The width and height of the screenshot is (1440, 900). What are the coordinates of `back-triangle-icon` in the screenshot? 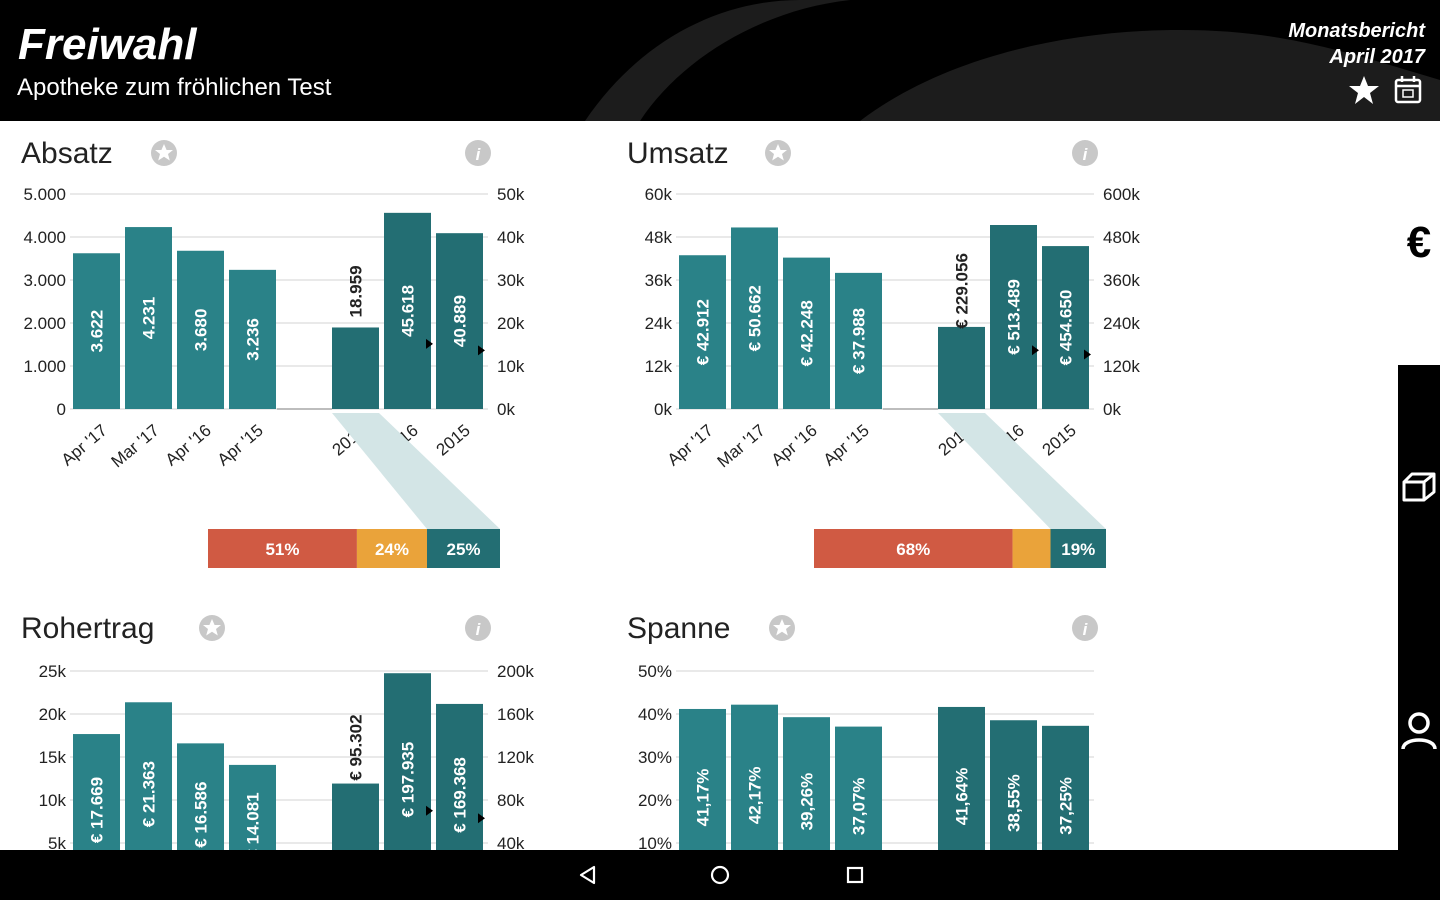 It's located at (587, 875).